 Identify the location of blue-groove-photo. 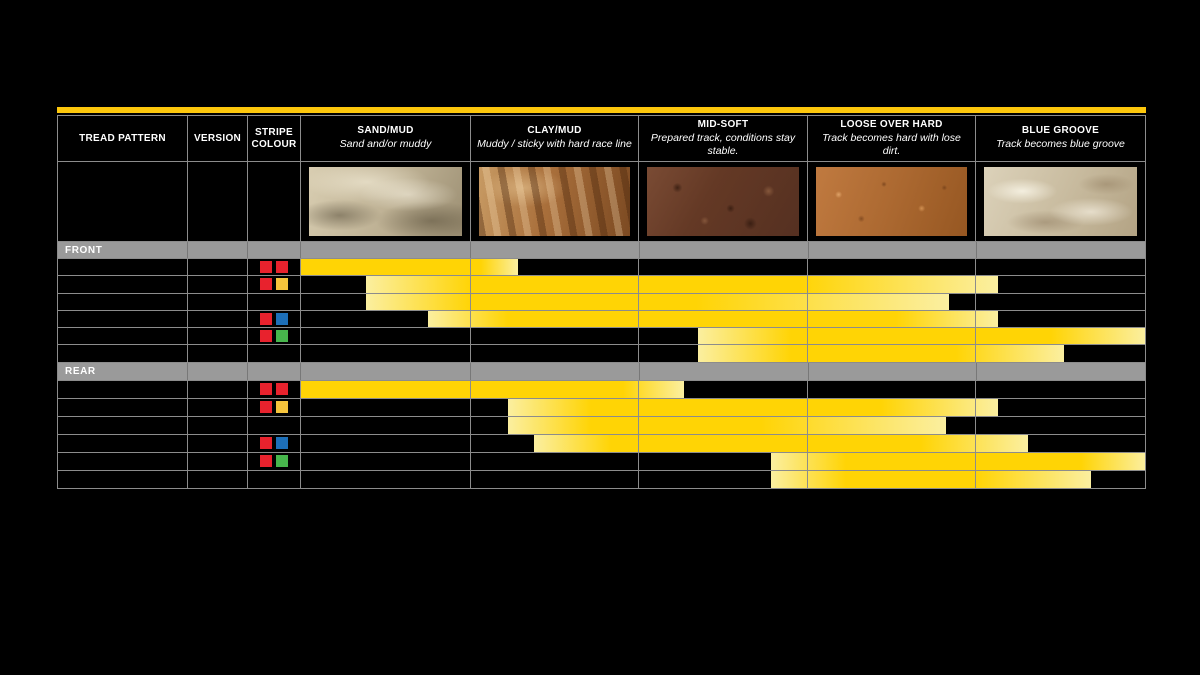
(1060, 201).